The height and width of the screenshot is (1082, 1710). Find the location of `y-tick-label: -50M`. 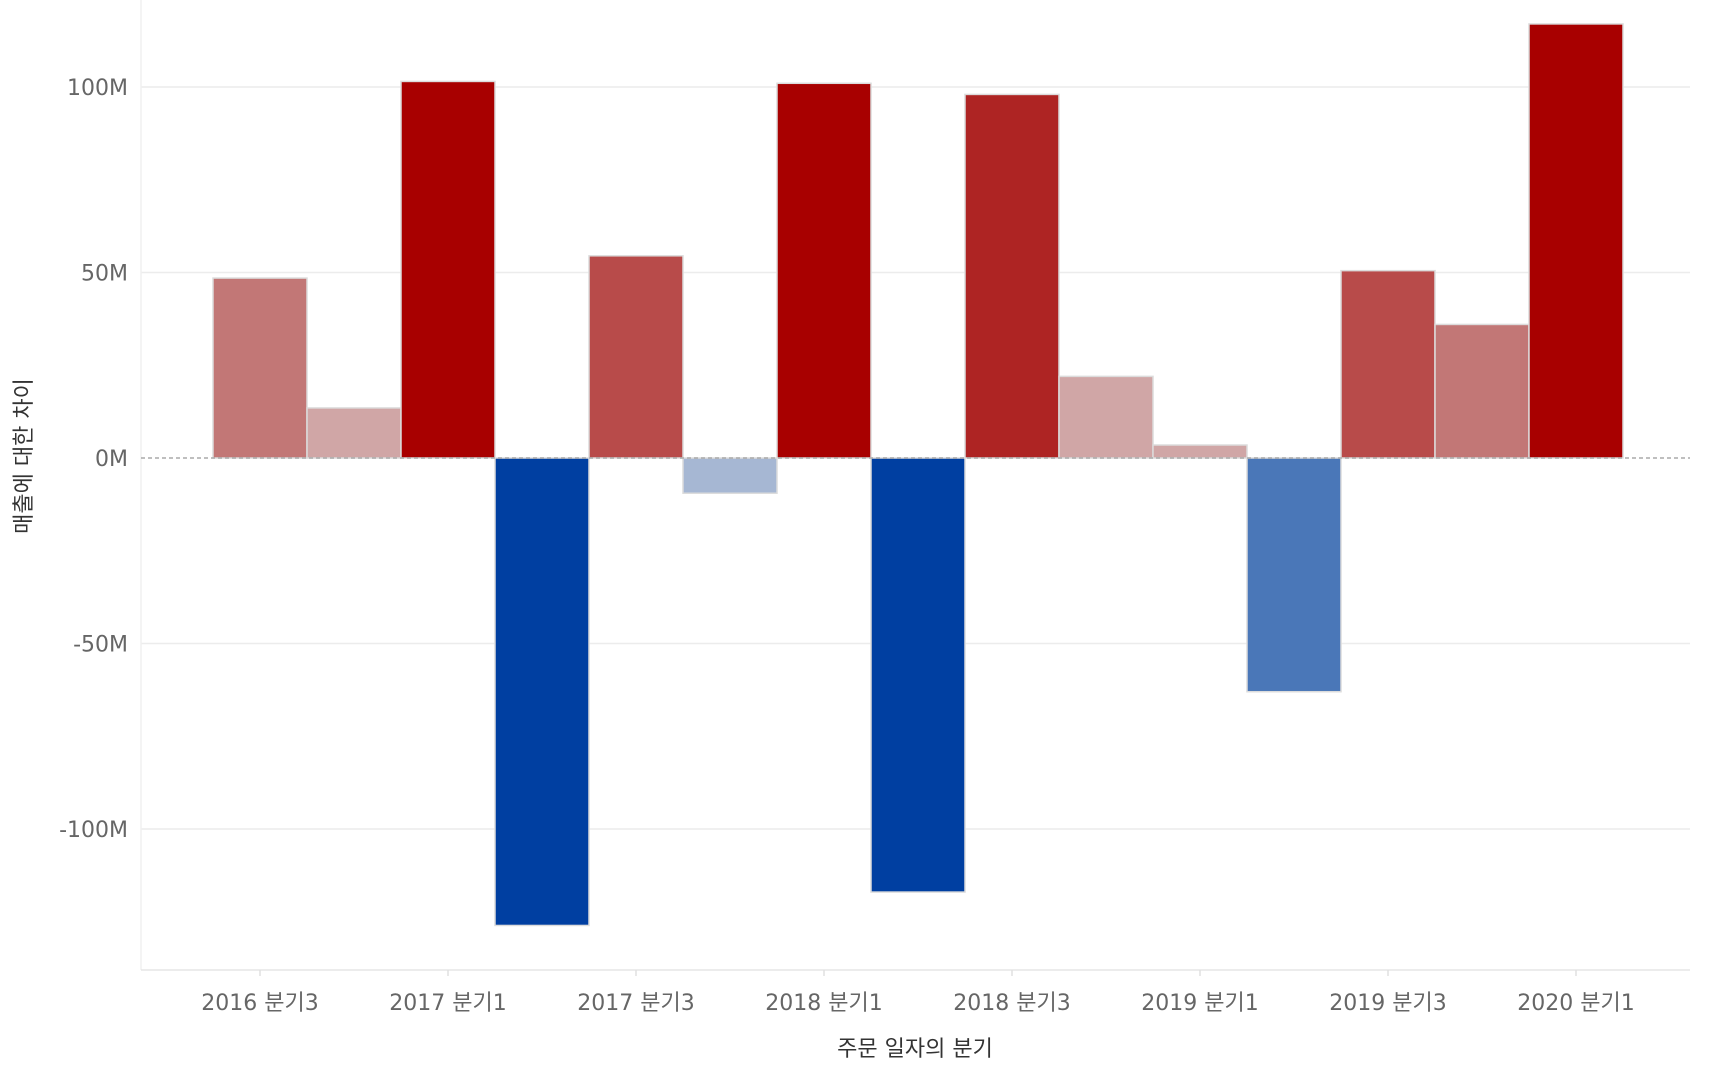

y-tick-label: -50M is located at coordinates (100, 645).